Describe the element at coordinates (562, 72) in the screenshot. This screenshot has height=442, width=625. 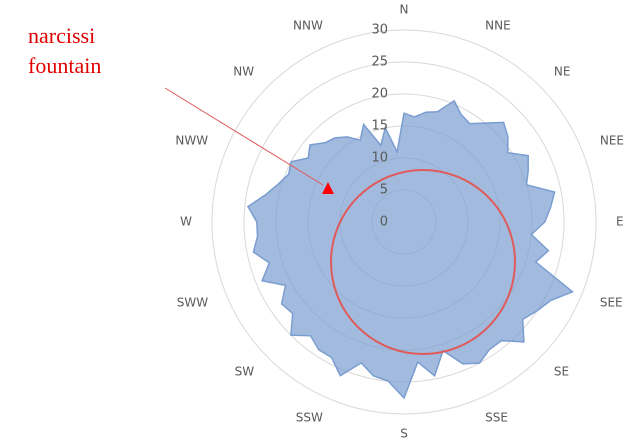
I see `category-label: NE` at that location.